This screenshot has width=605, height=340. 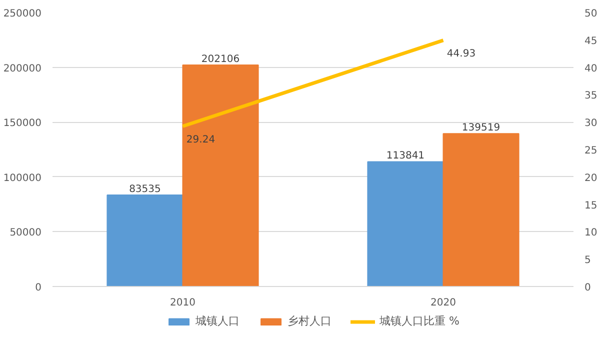 I want to click on legend-label: 城镇人口, so click(x=218, y=321).